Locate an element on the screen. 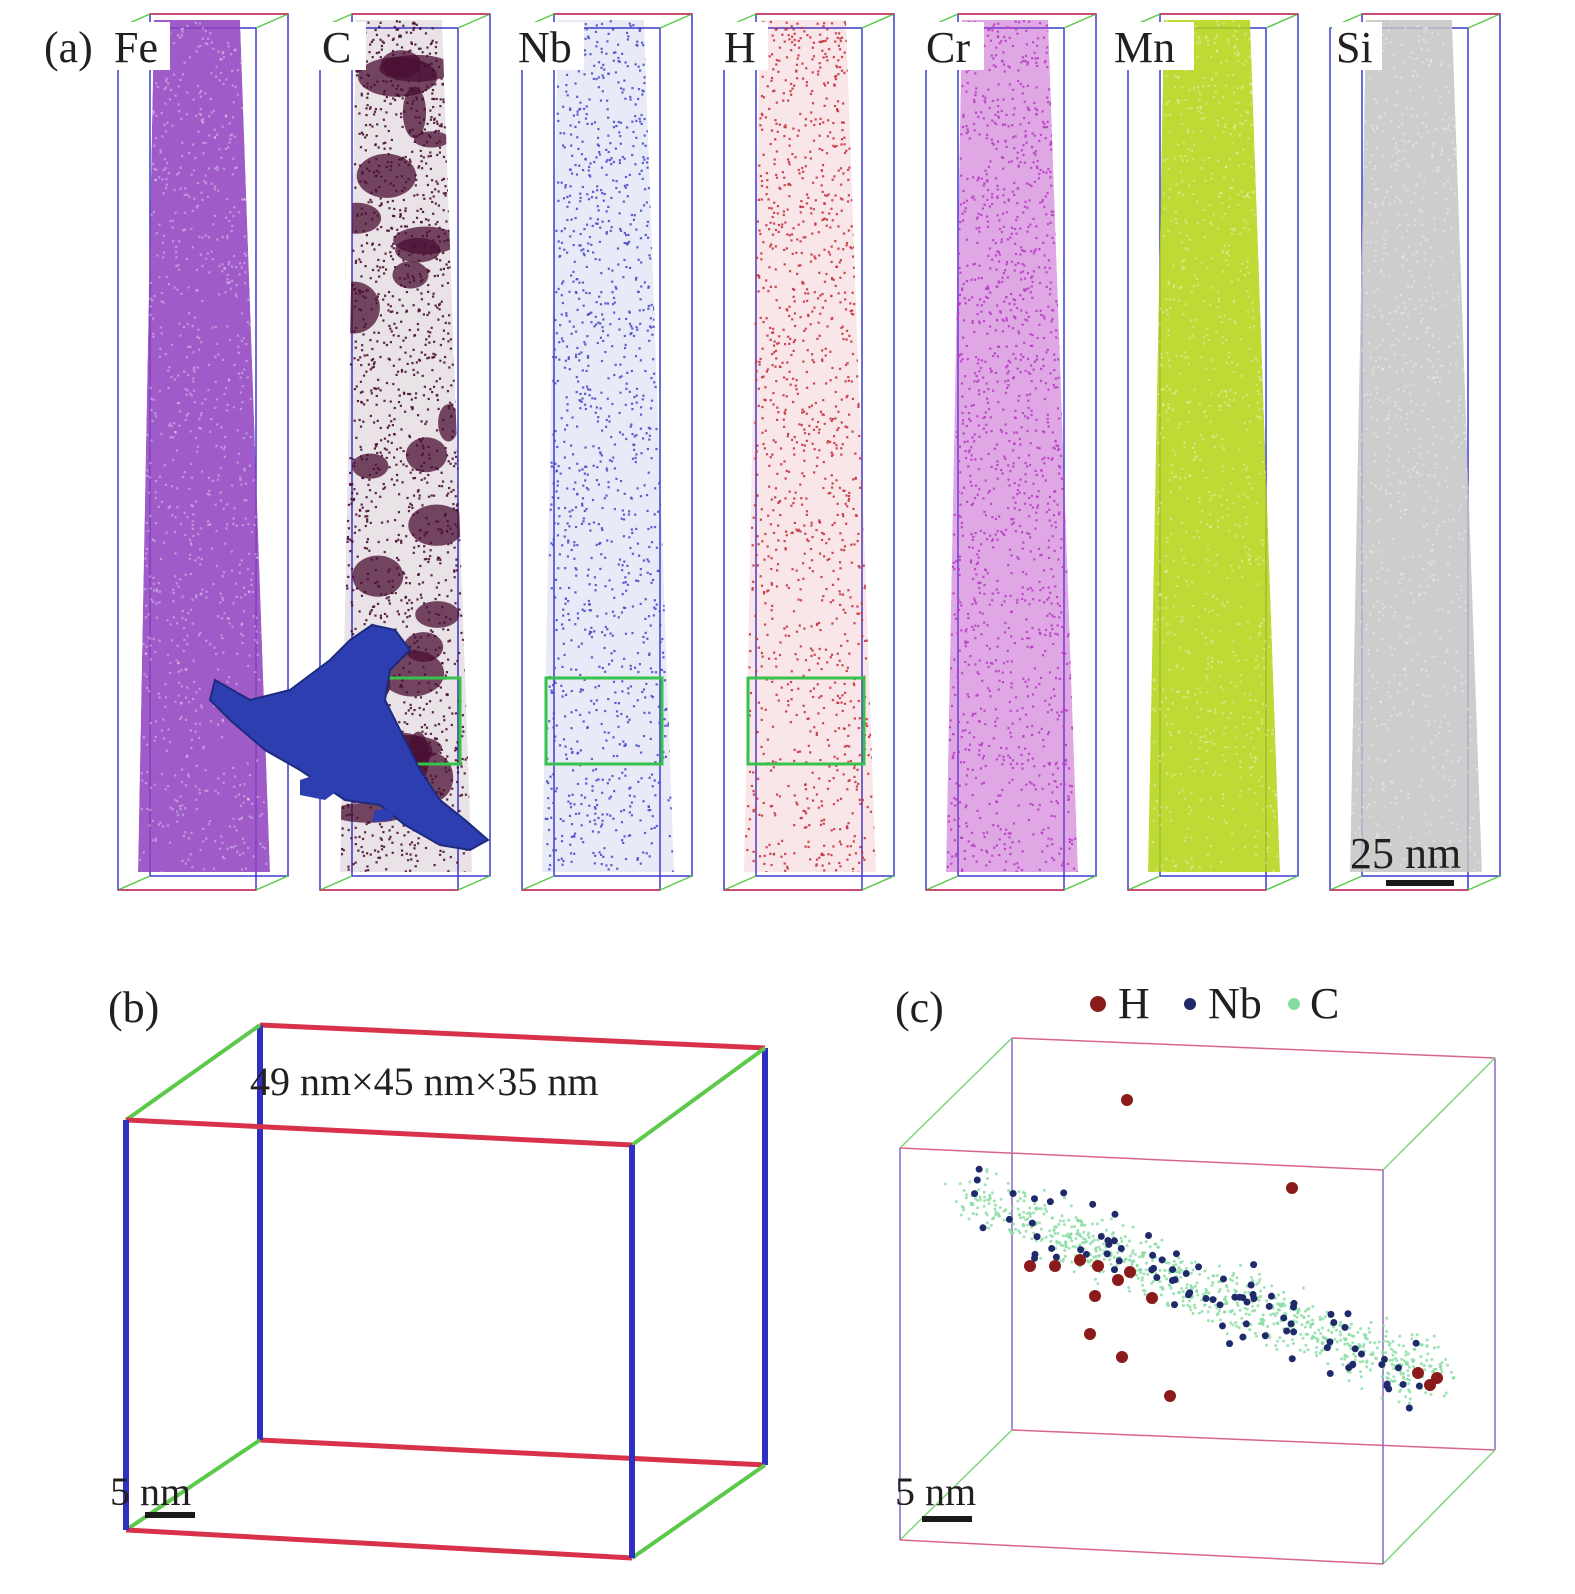 This screenshot has height=1594, width=1575. legend-label-h: H is located at coordinates (1134, 1003).